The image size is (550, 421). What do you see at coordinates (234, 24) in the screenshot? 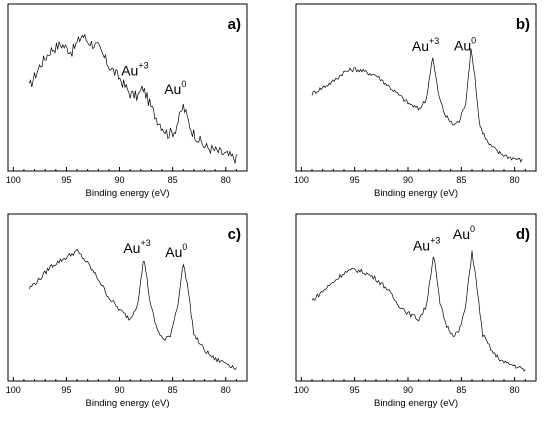
I see `panel-label: a)` at bounding box center [234, 24].